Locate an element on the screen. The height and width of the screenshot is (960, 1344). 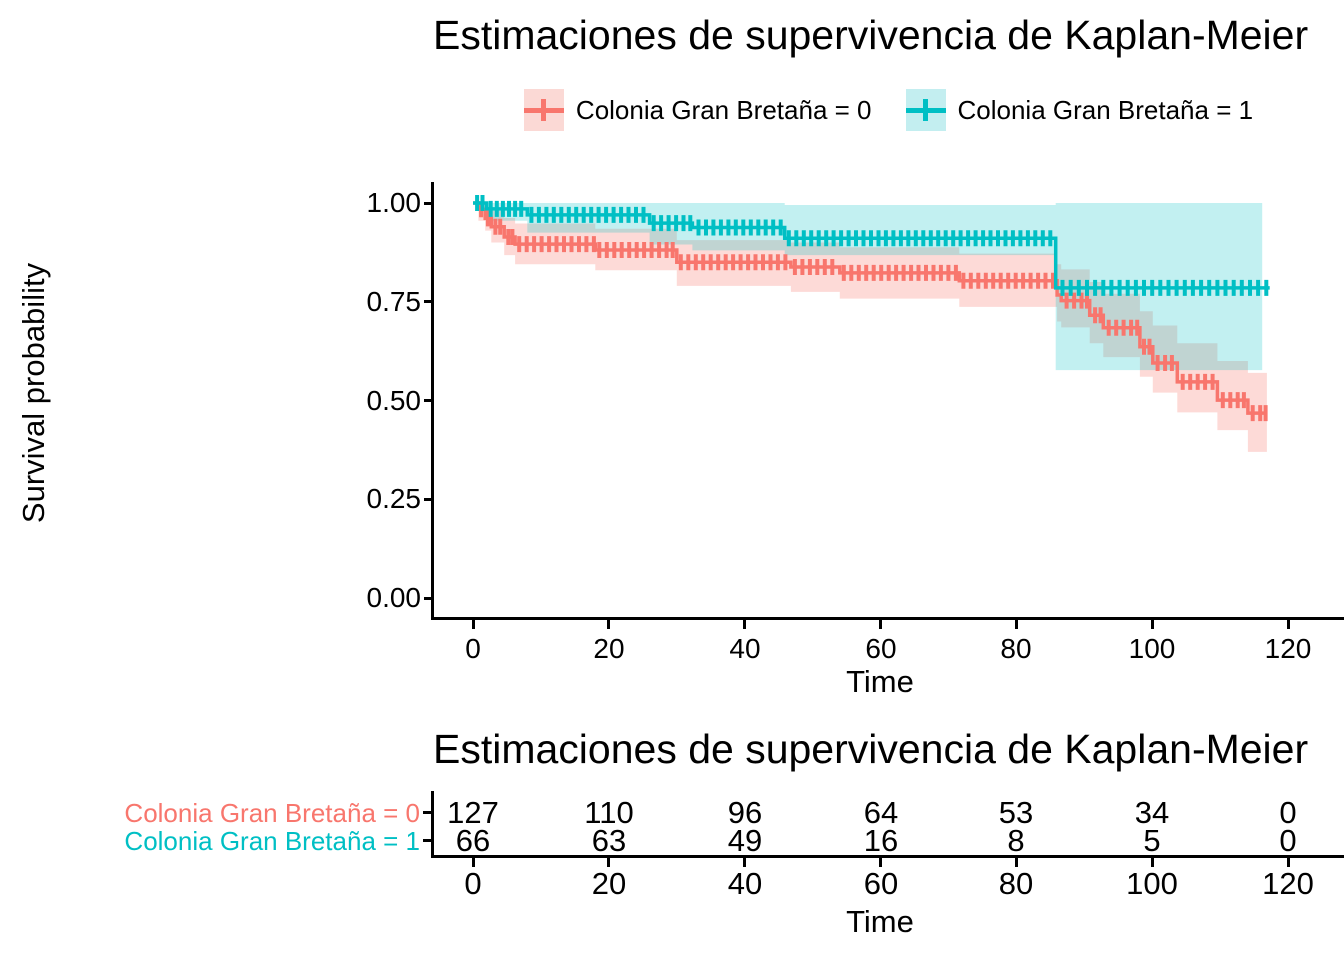
risk-x-tick-label: 80 is located at coordinates (1016, 883).